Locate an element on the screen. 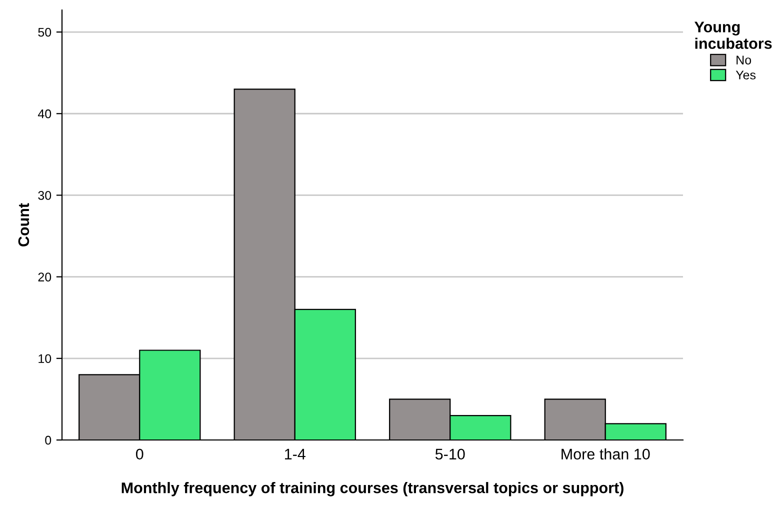 This screenshot has width=781, height=509. legend-title: Young incubators is located at coordinates (733, 35).